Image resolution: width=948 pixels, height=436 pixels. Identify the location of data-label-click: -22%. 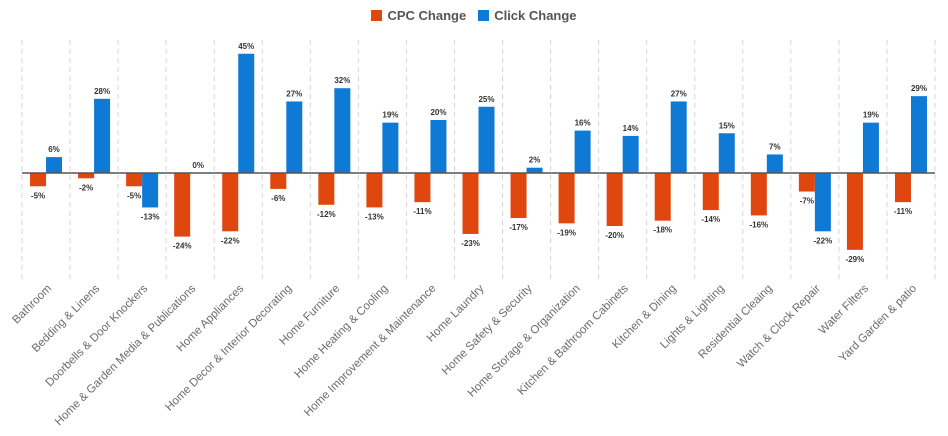
(823, 240).